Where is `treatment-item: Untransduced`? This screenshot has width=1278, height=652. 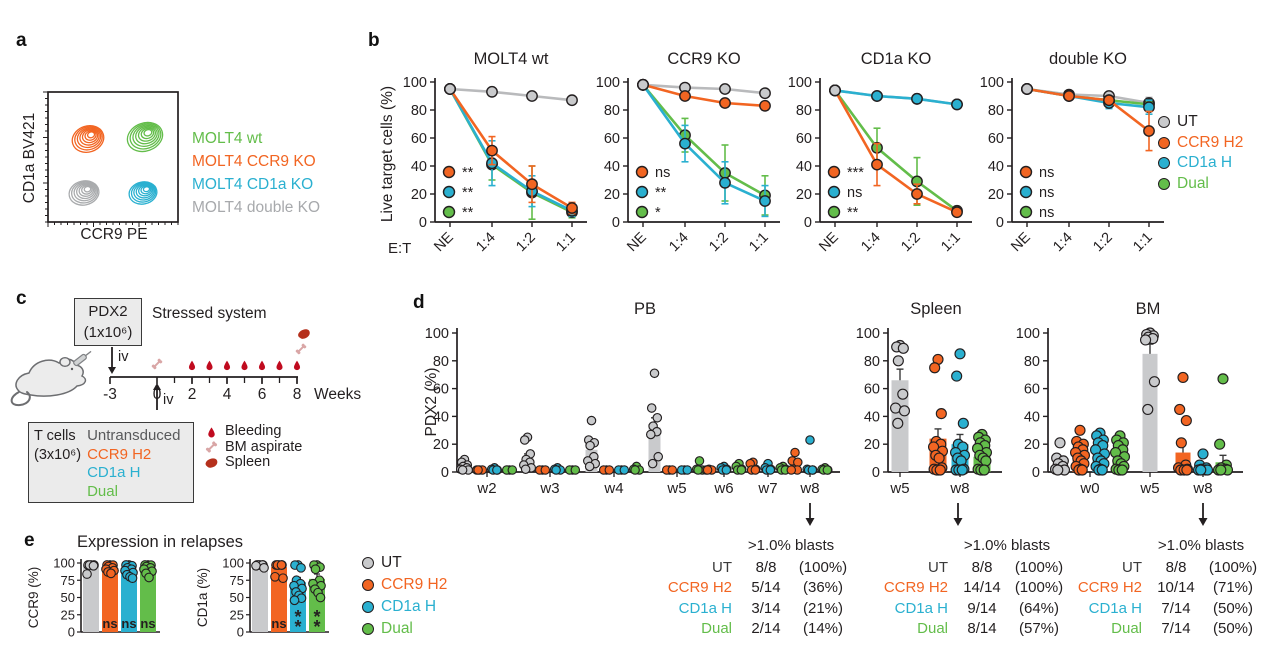 treatment-item: Untransduced is located at coordinates (134, 435).